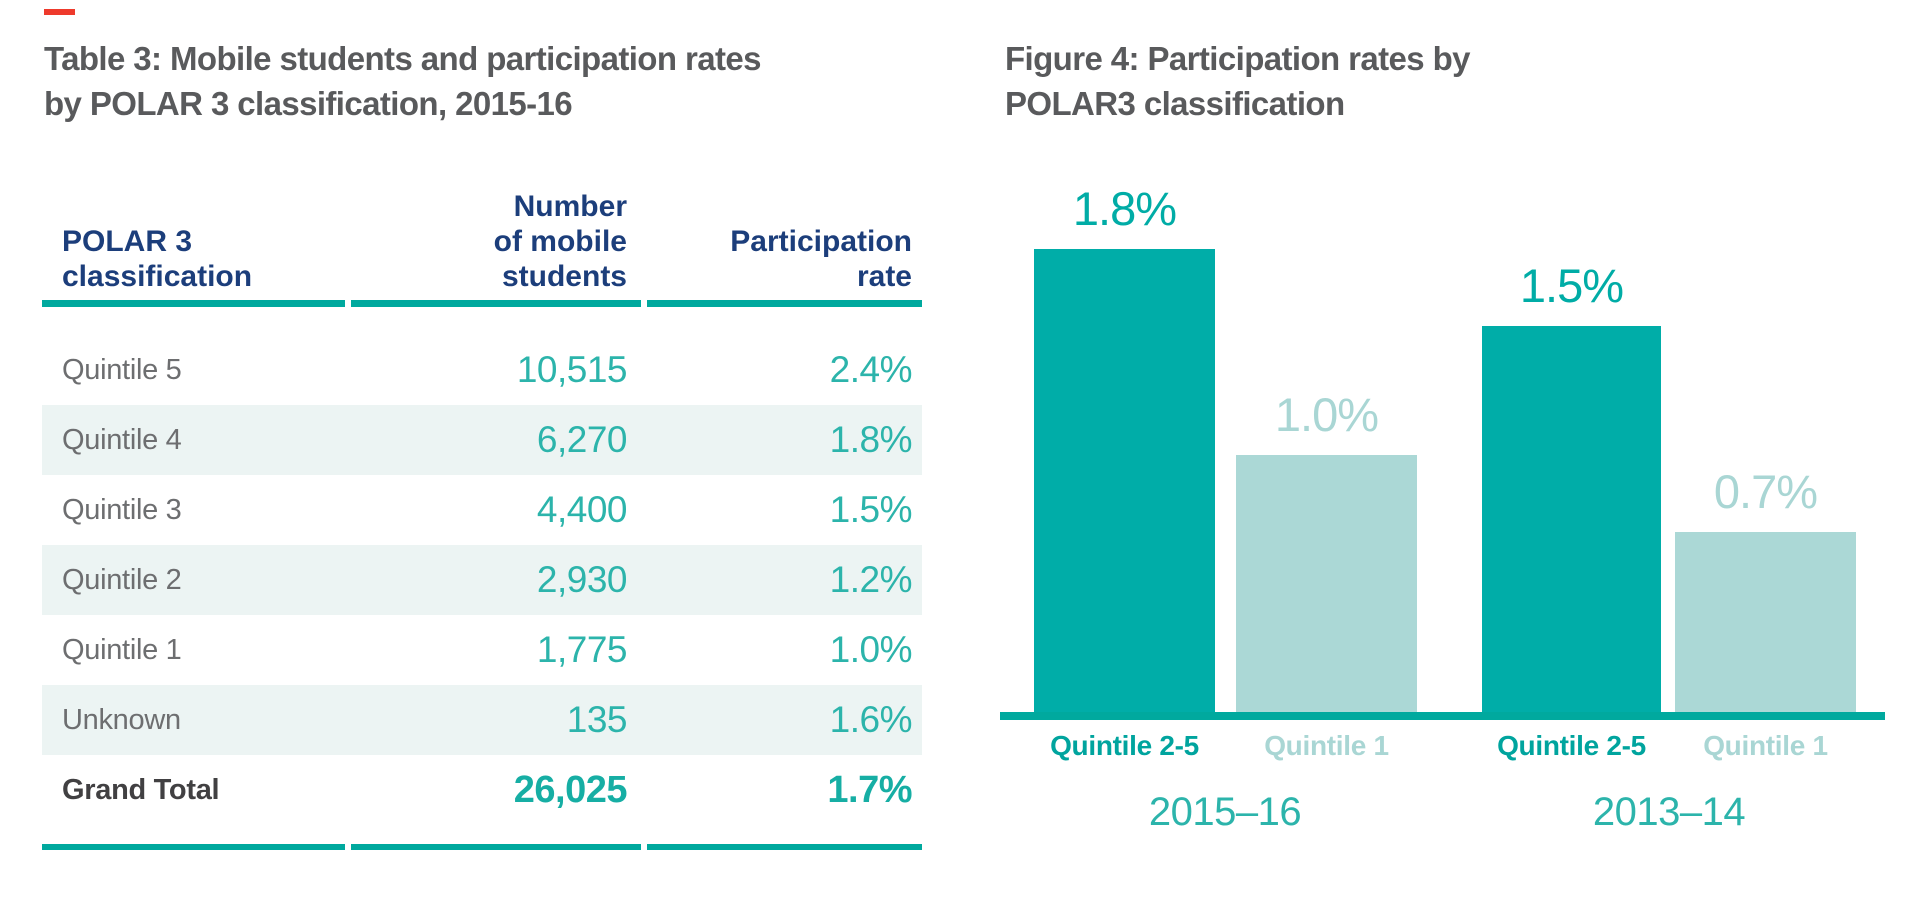  I want to click on cell-students: 135, so click(597, 719).